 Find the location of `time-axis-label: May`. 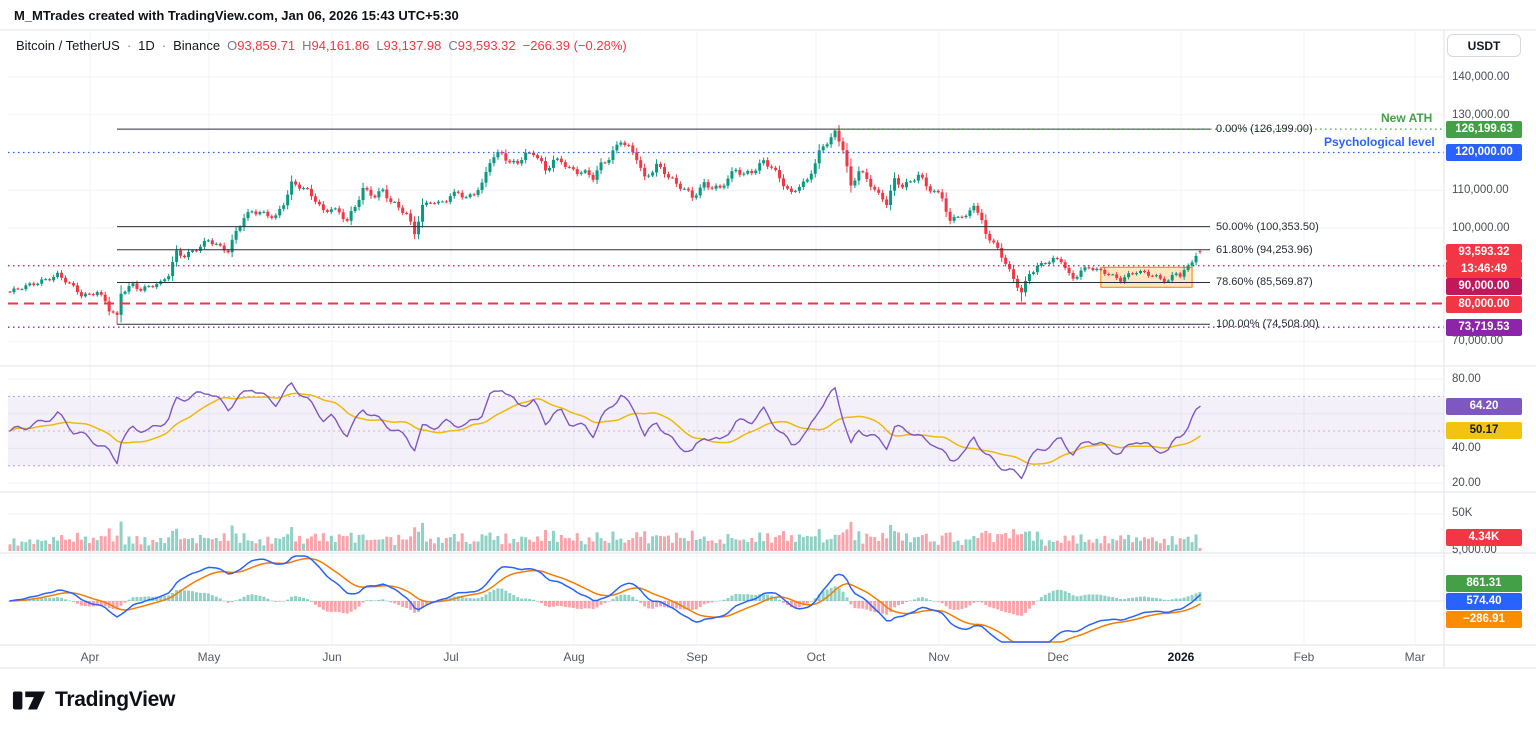

time-axis-label: May is located at coordinates (209, 657).